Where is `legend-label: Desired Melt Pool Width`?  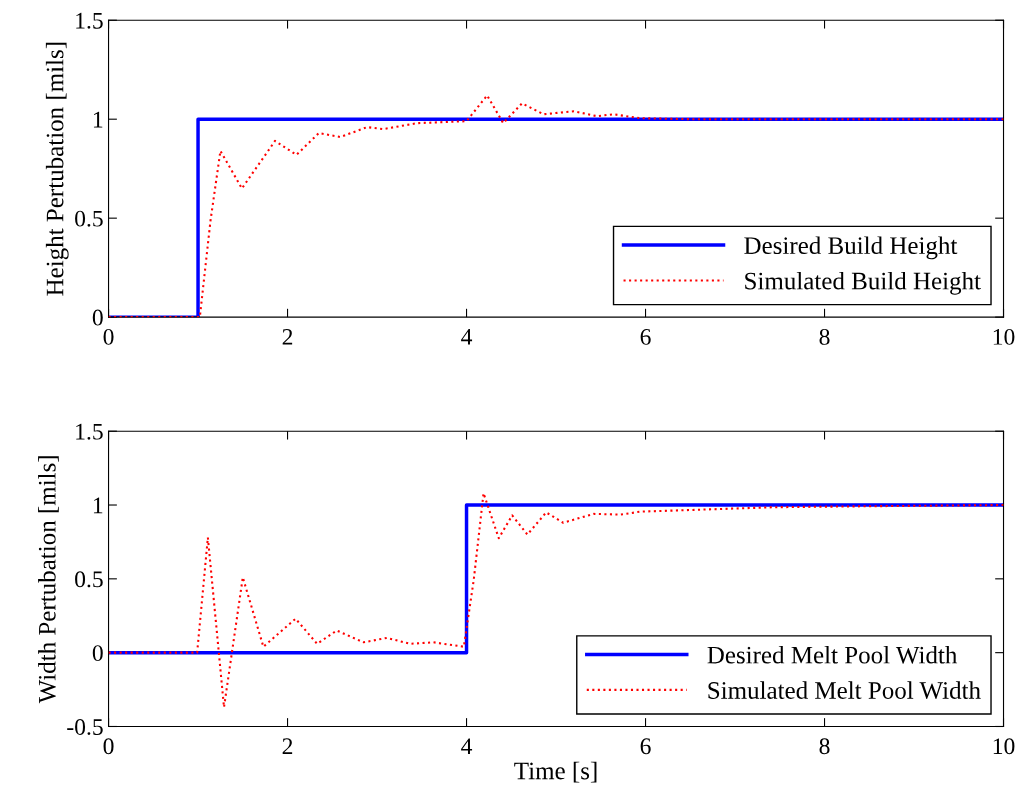
legend-label: Desired Melt Pool Width is located at coordinates (832, 654).